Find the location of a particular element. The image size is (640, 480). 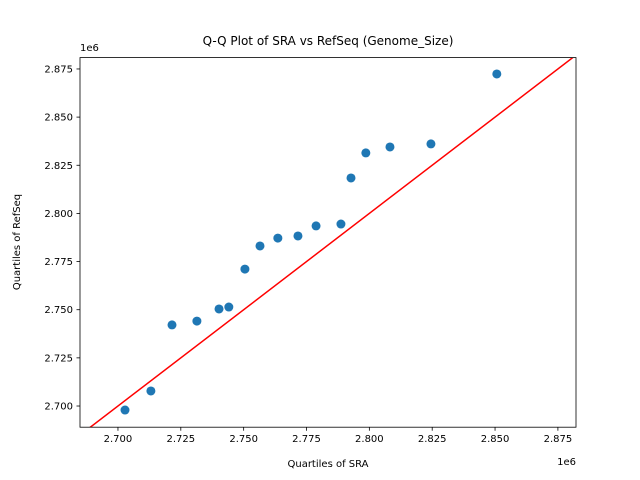

y-tick-label: 2.850 is located at coordinates (58, 118).